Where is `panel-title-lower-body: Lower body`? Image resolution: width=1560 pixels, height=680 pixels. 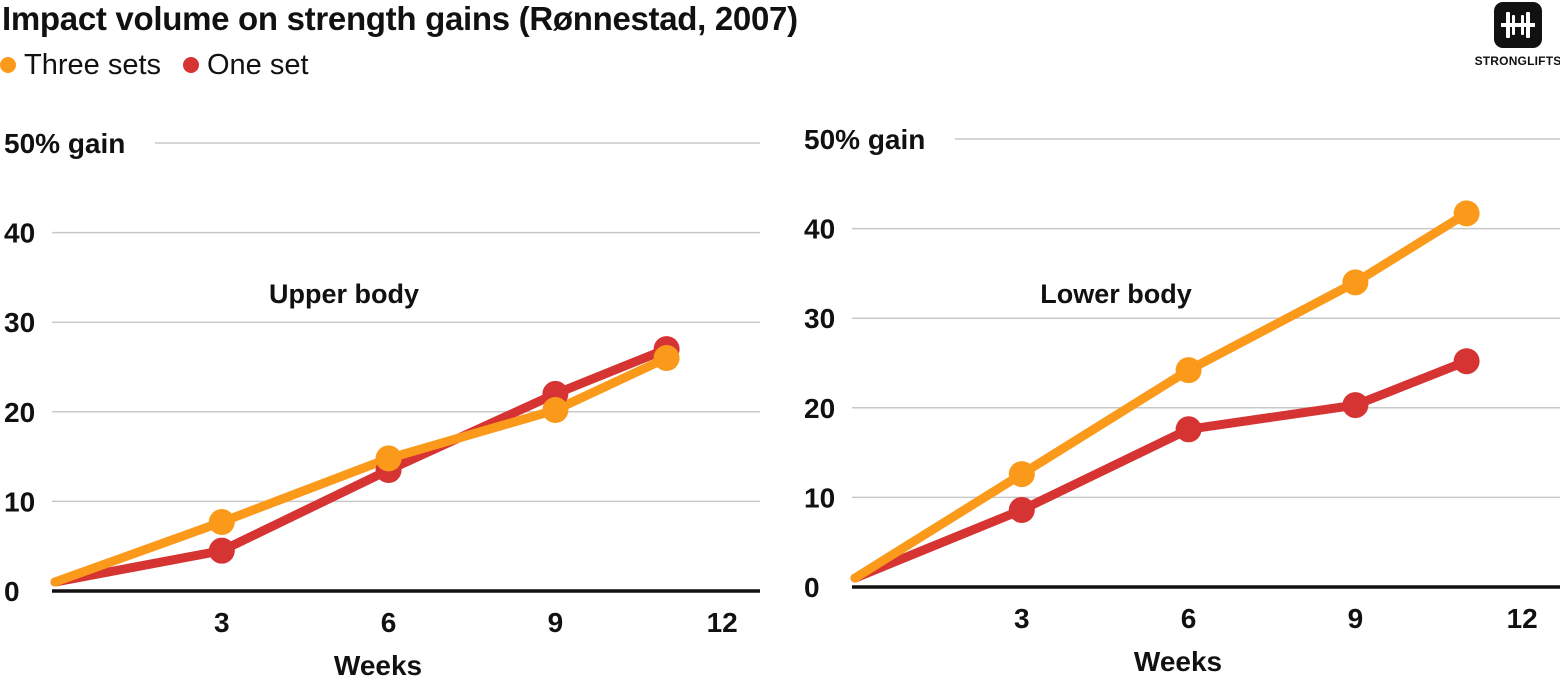 panel-title-lower-body: Lower body is located at coordinates (1116, 294).